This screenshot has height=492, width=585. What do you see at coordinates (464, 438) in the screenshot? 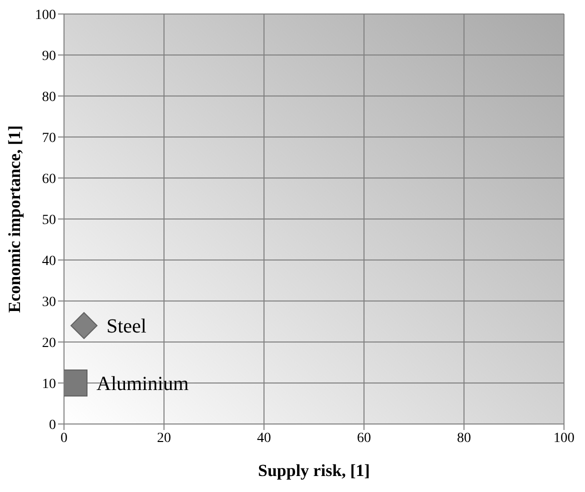
I see `x-tick-label: 80` at bounding box center [464, 438].